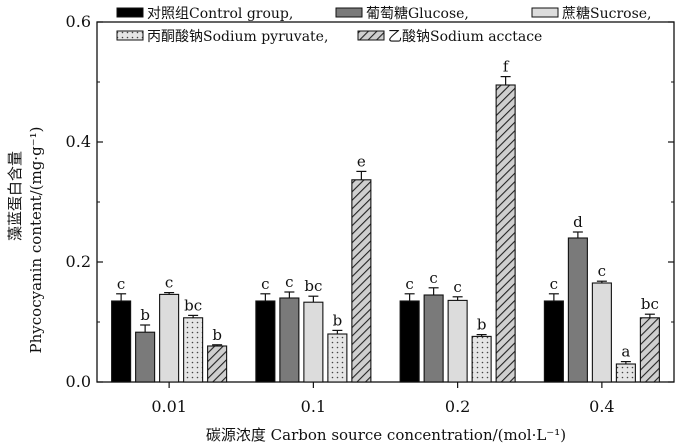  Describe the element at coordinates (237, 37) in the screenshot. I see `legend-label: 丙酮酸钠Sodium pyruvate,` at that location.